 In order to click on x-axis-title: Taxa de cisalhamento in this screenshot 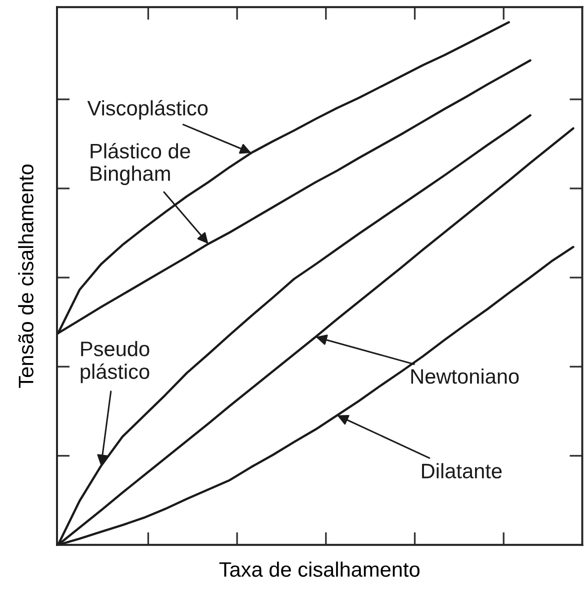, I will do `click(319, 569)`.